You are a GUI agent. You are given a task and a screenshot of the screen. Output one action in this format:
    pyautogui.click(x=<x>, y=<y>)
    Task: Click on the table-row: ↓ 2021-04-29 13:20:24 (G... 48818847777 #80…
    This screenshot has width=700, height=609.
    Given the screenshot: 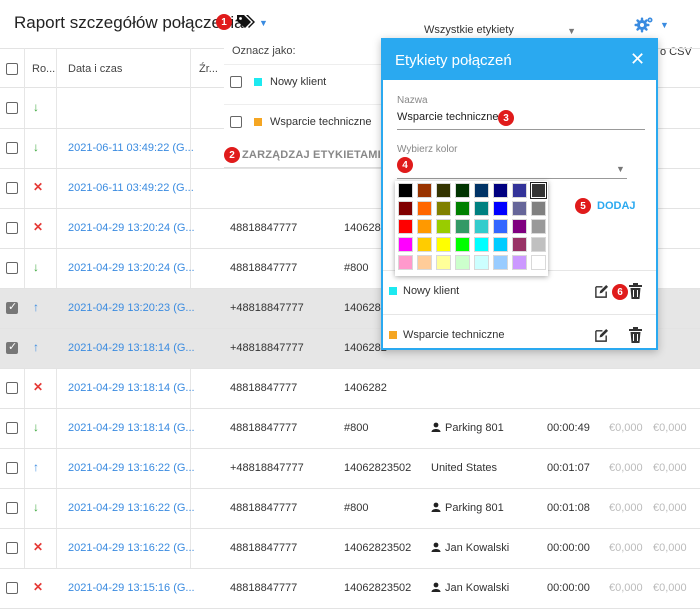 What is the action you would take?
    pyautogui.click(x=350, y=269)
    